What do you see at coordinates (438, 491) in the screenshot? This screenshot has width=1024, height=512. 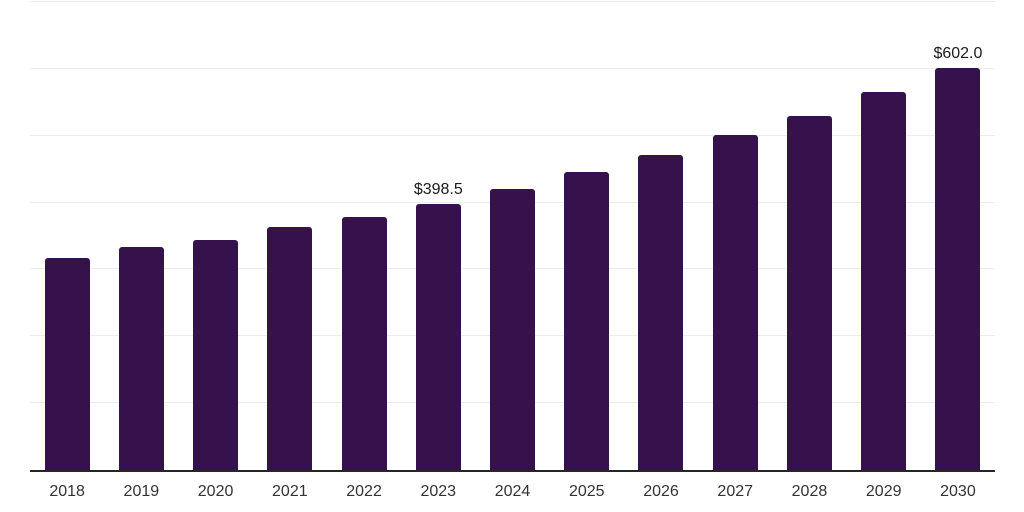 I see `x-tick-label: 2023` at bounding box center [438, 491].